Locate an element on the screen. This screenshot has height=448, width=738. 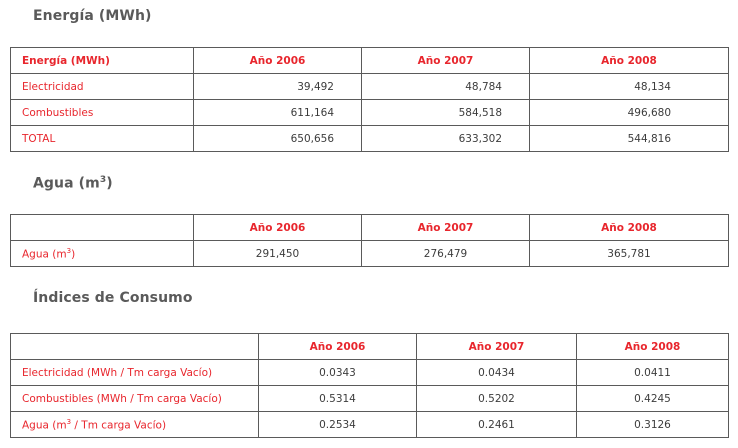
cell-value: 0.4245 is located at coordinates (652, 398).